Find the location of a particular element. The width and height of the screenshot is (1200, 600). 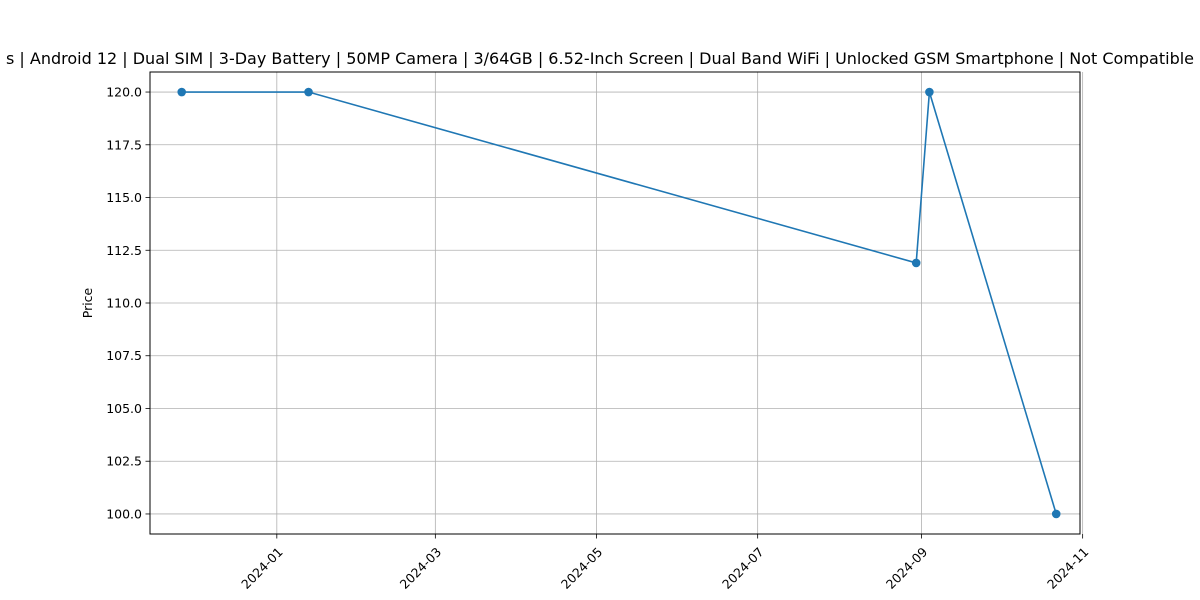

x-tick-label: 2024-07 is located at coordinates (743, 568).